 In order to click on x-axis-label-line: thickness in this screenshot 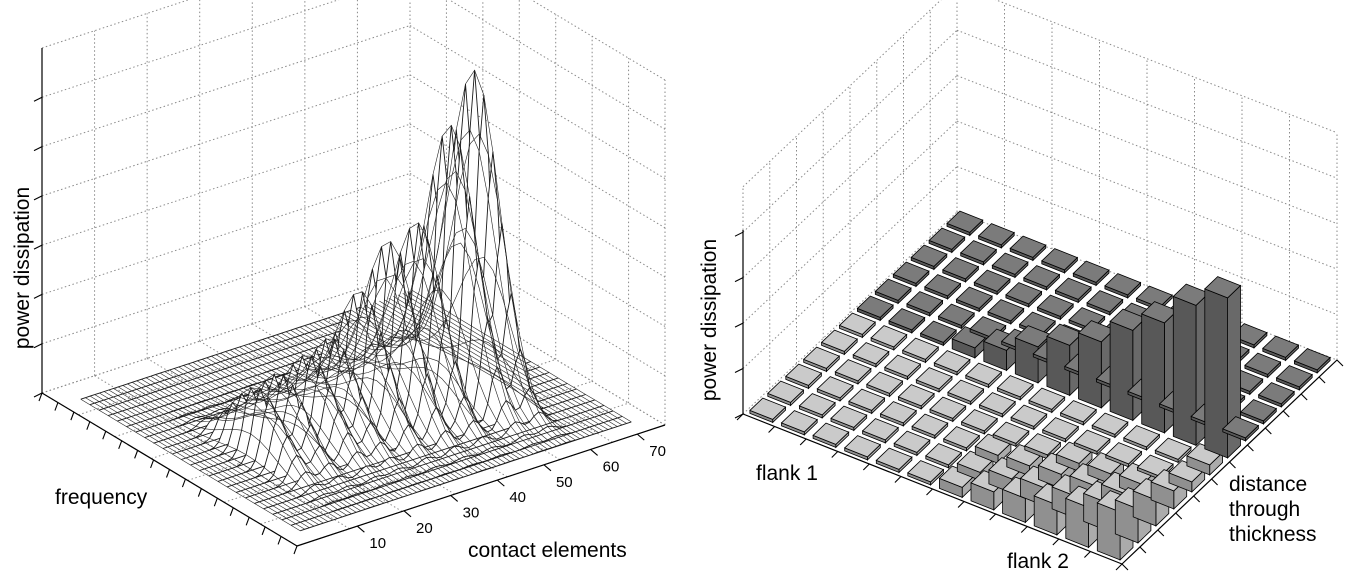, I will do `click(1273, 534)`.